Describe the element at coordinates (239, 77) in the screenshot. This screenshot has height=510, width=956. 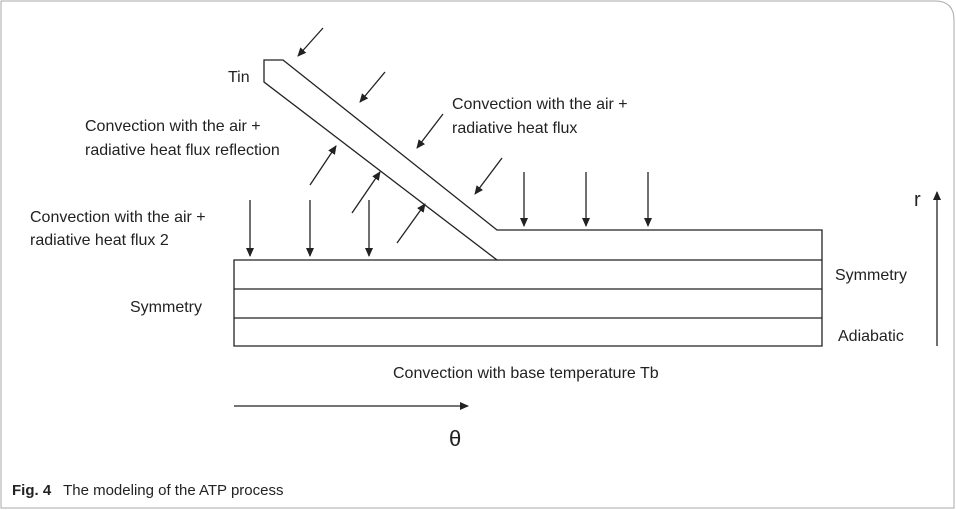
I see `label: Tin` at that location.